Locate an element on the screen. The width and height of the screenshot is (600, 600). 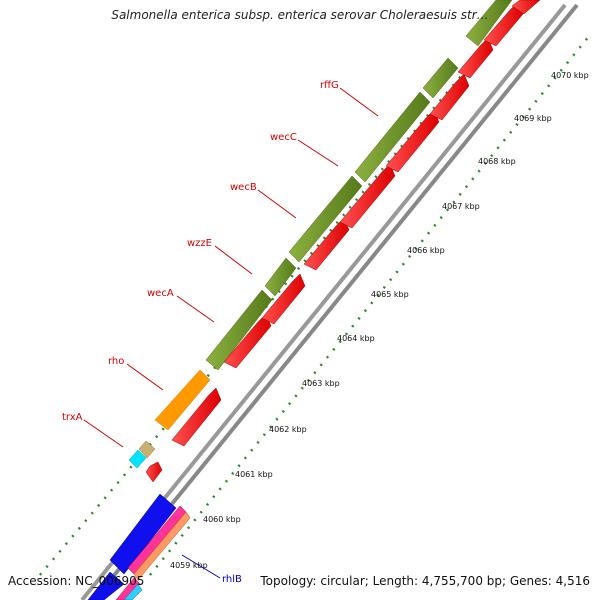
gene-wzzE-fwd is located at coordinates (280, 277).